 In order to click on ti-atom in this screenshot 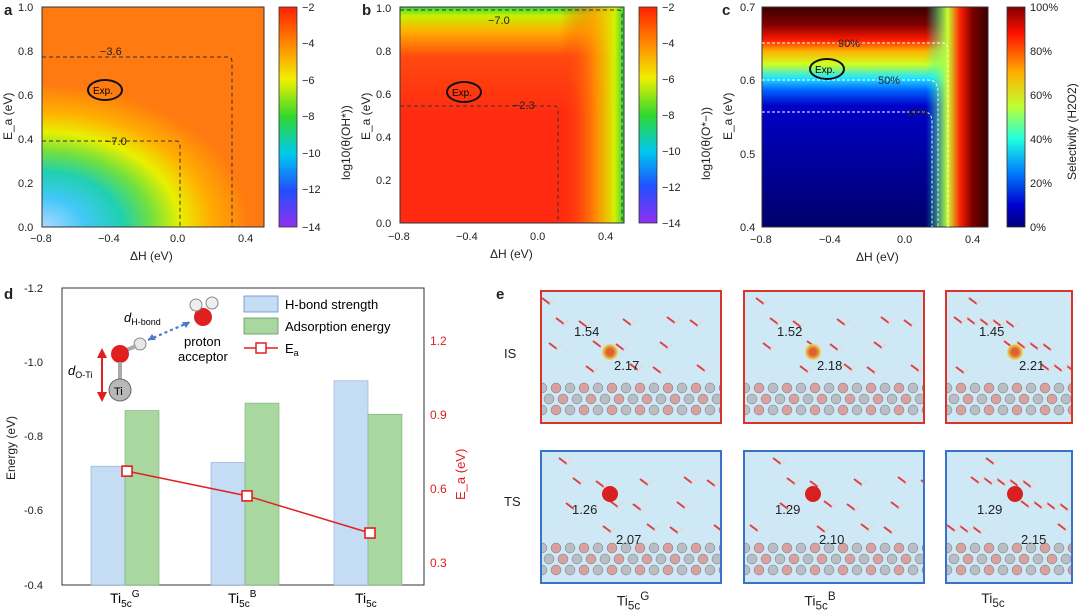, I will do `click(120, 390)`.